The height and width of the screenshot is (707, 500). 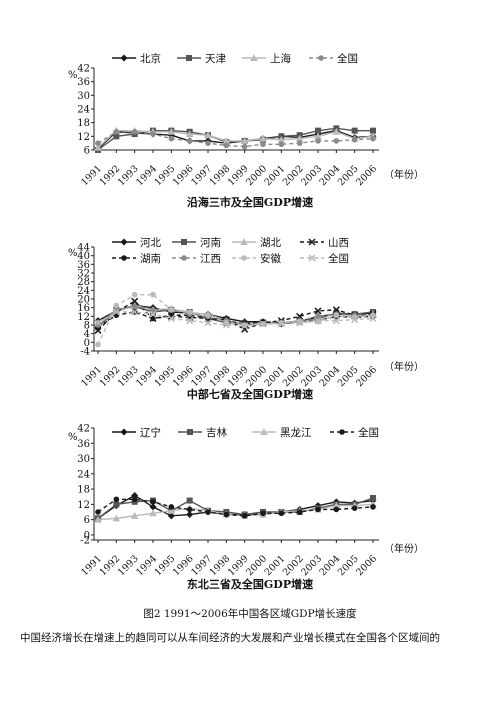 I want to click on legend-item: 湖北, so click(x=256, y=243).